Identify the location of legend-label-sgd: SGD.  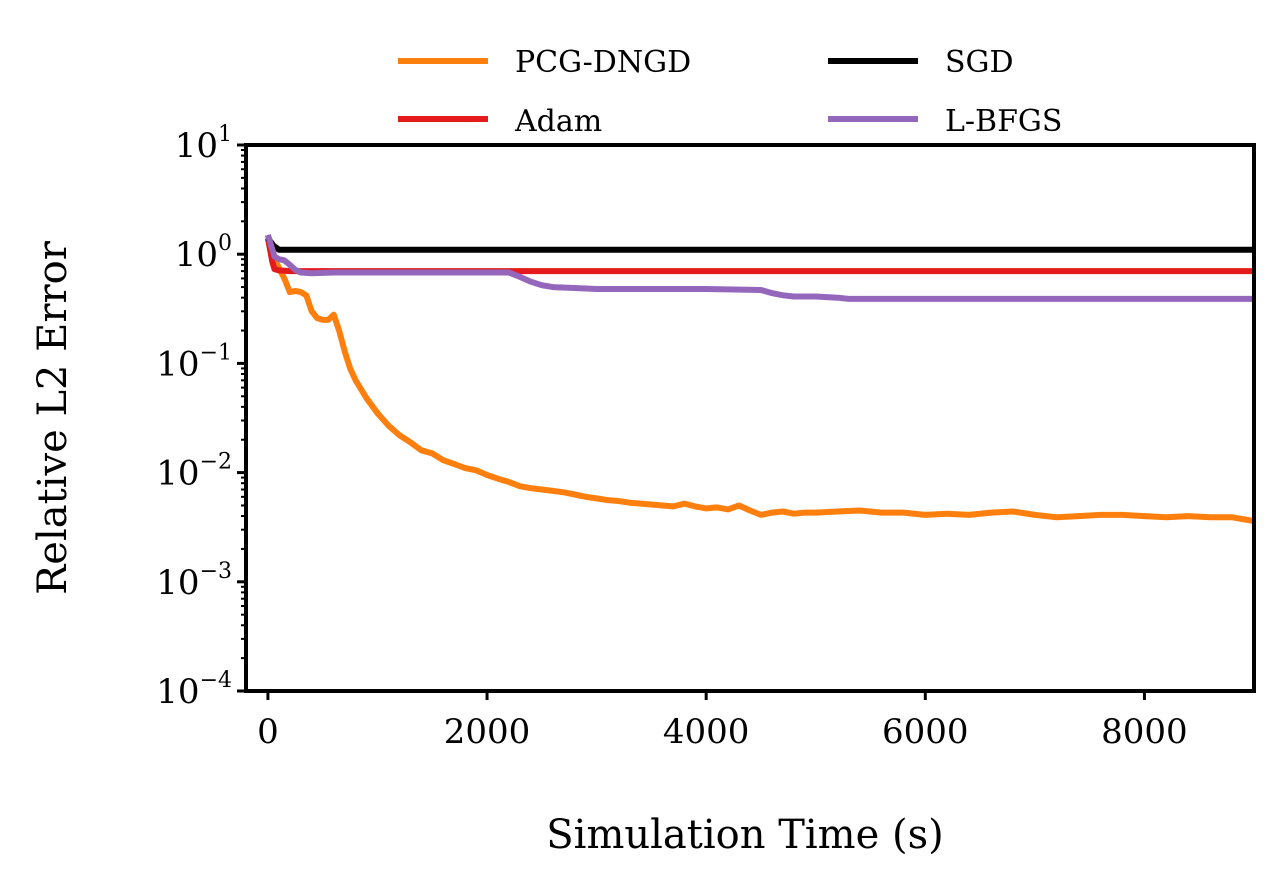
(979, 62).